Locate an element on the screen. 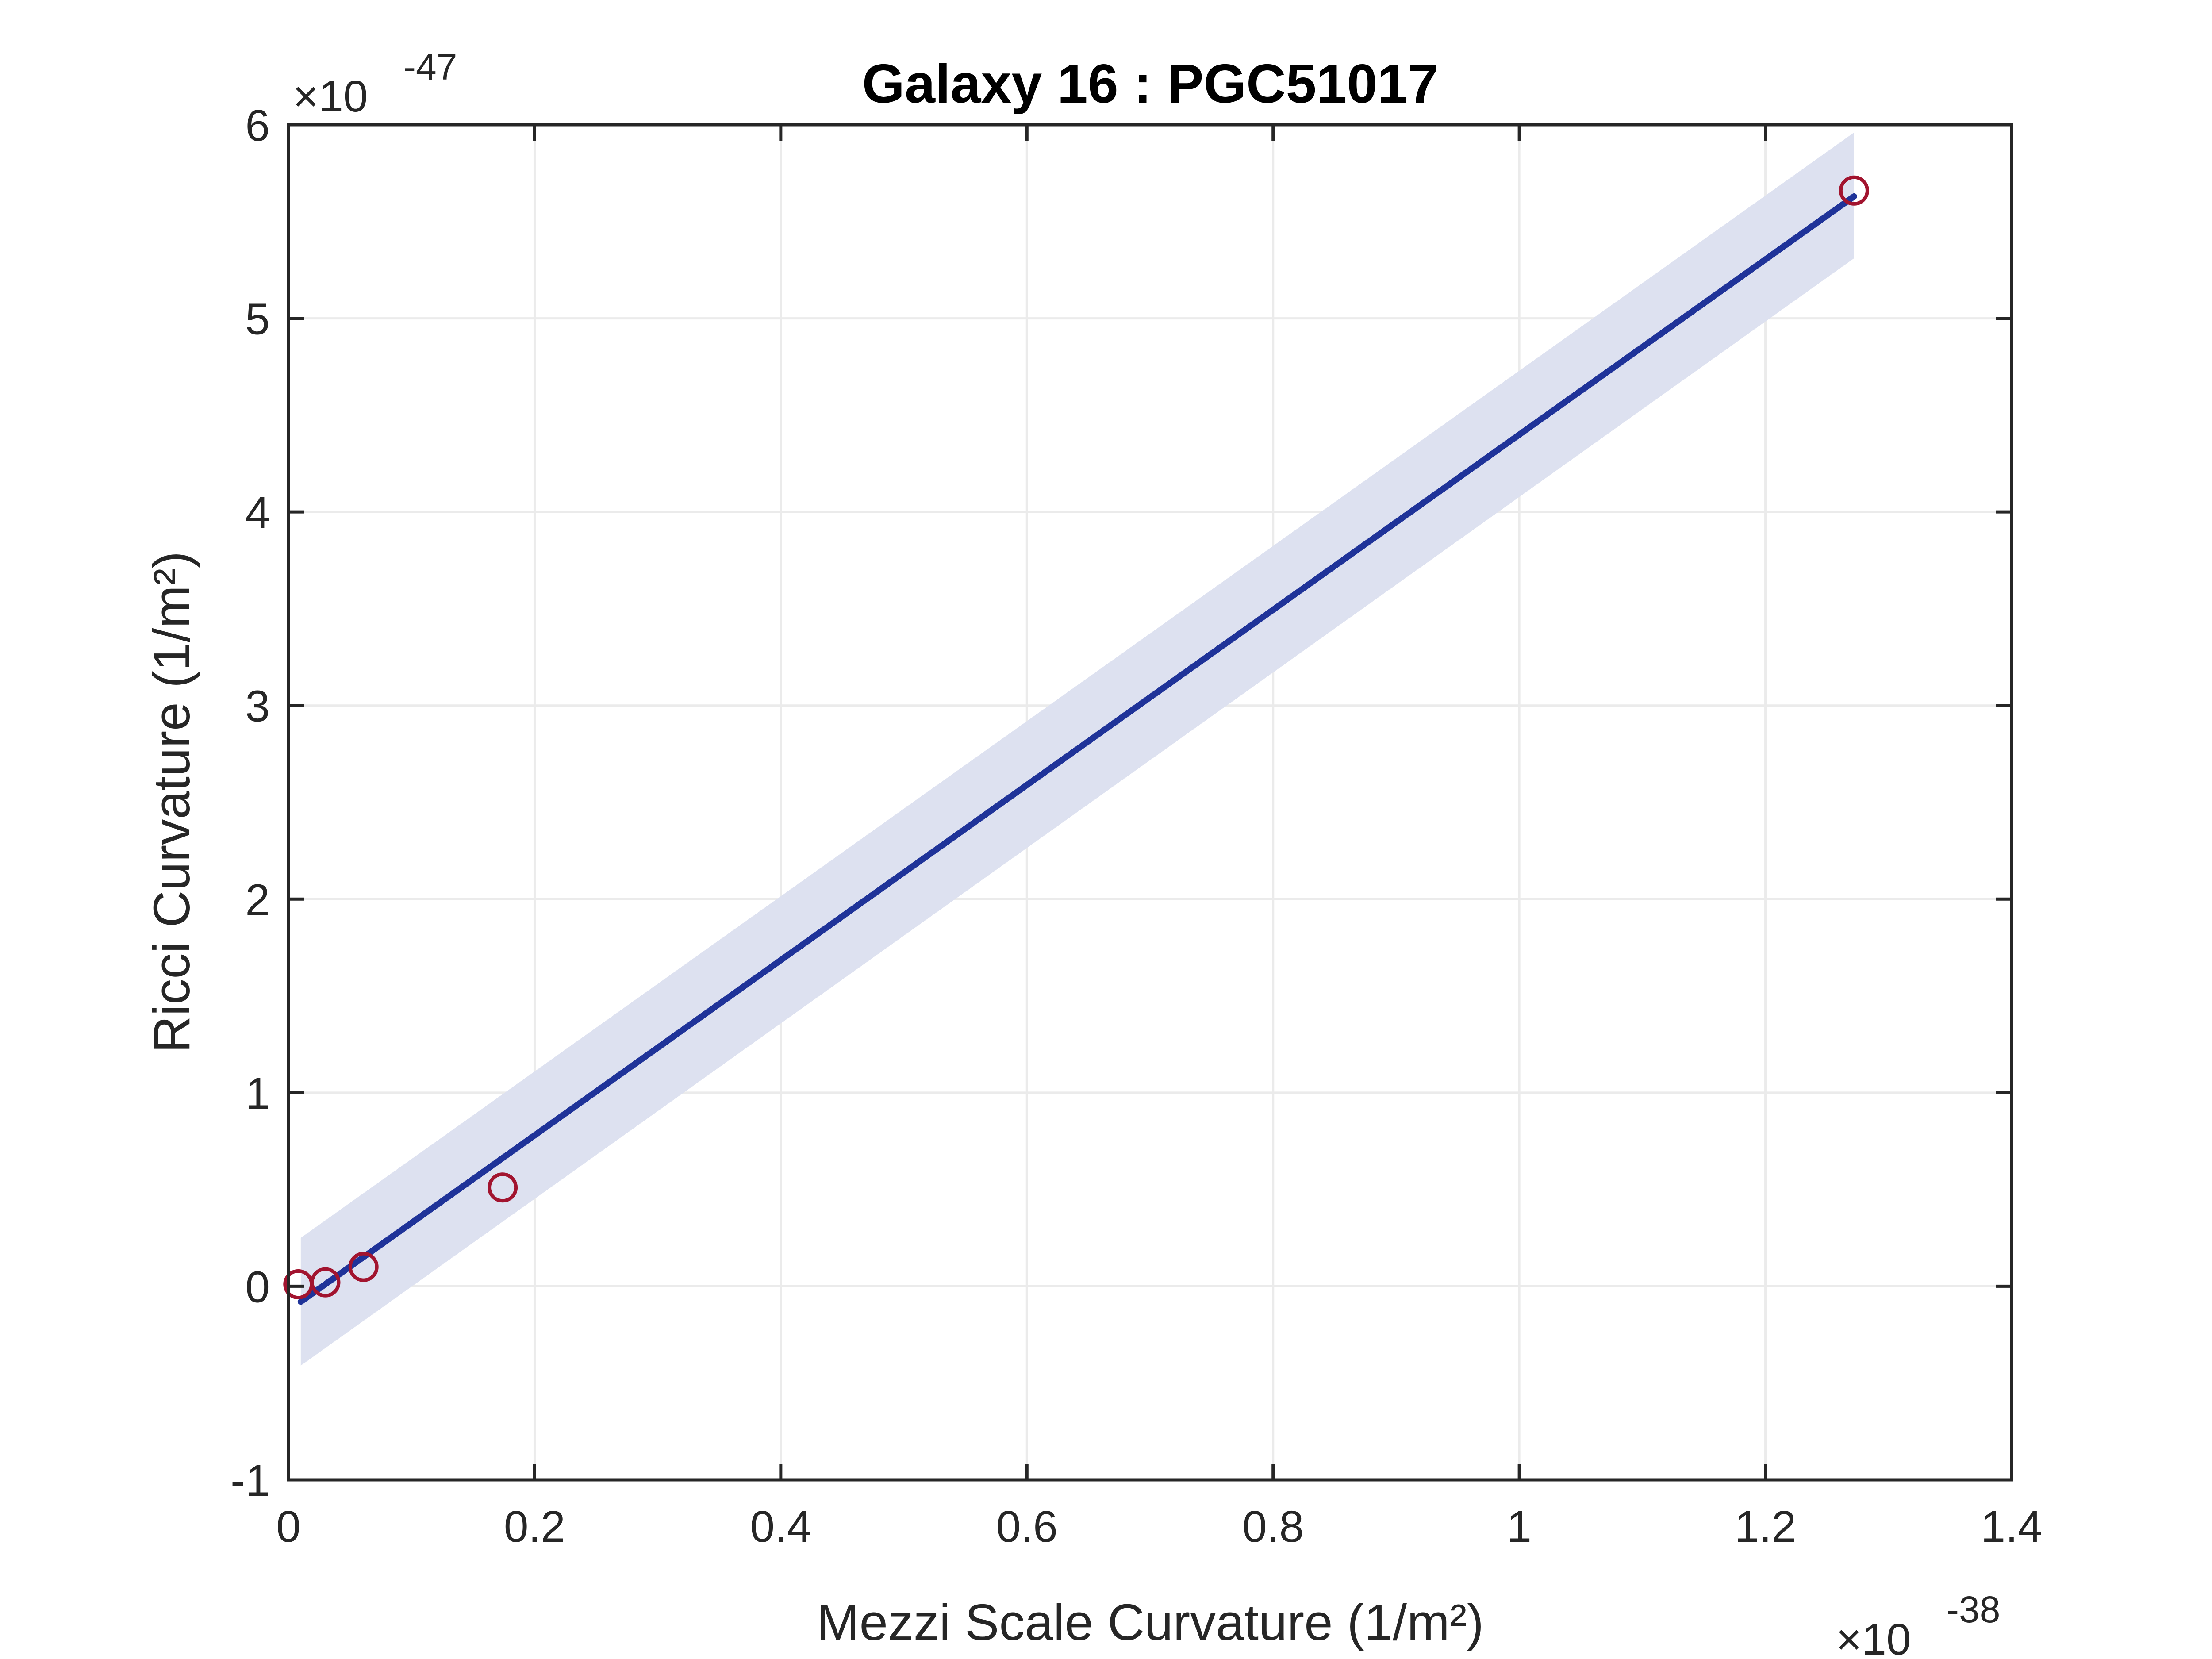 The image size is (2212, 1659). y-tick-label-0: -1 is located at coordinates (250, 1481).